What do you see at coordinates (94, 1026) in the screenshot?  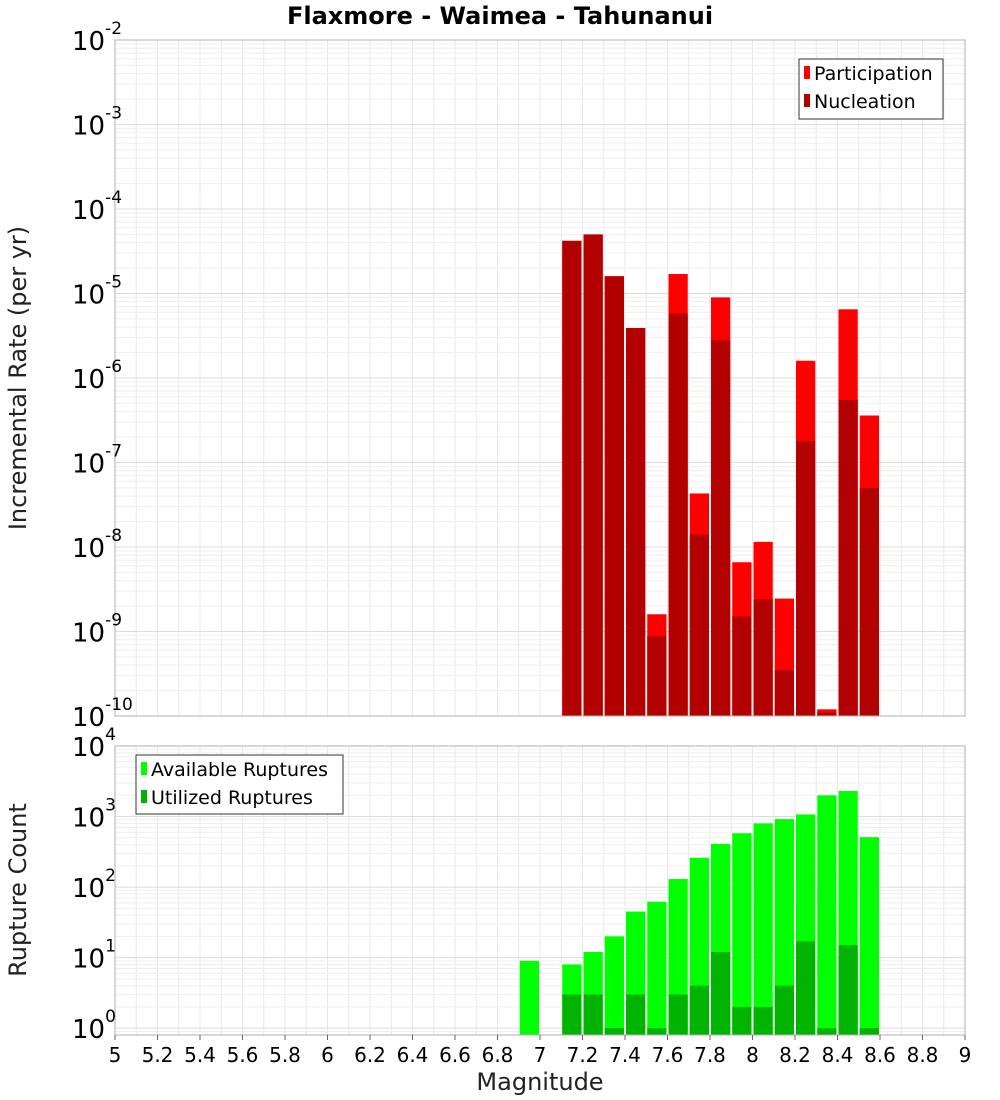 I see `y-tick-label: 10⁰` at bounding box center [94, 1026].